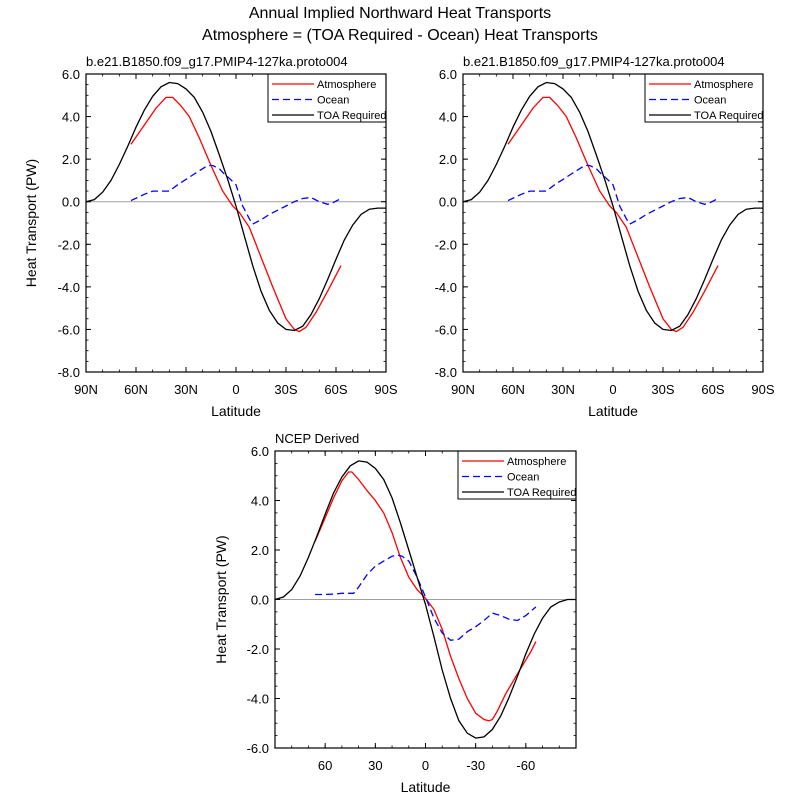 This screenshot has height=800, width=800. What do you see at coordinates (325, 765) in the screenshot?
I see `x-tick-label: 60` at bounding box center [325, 765].